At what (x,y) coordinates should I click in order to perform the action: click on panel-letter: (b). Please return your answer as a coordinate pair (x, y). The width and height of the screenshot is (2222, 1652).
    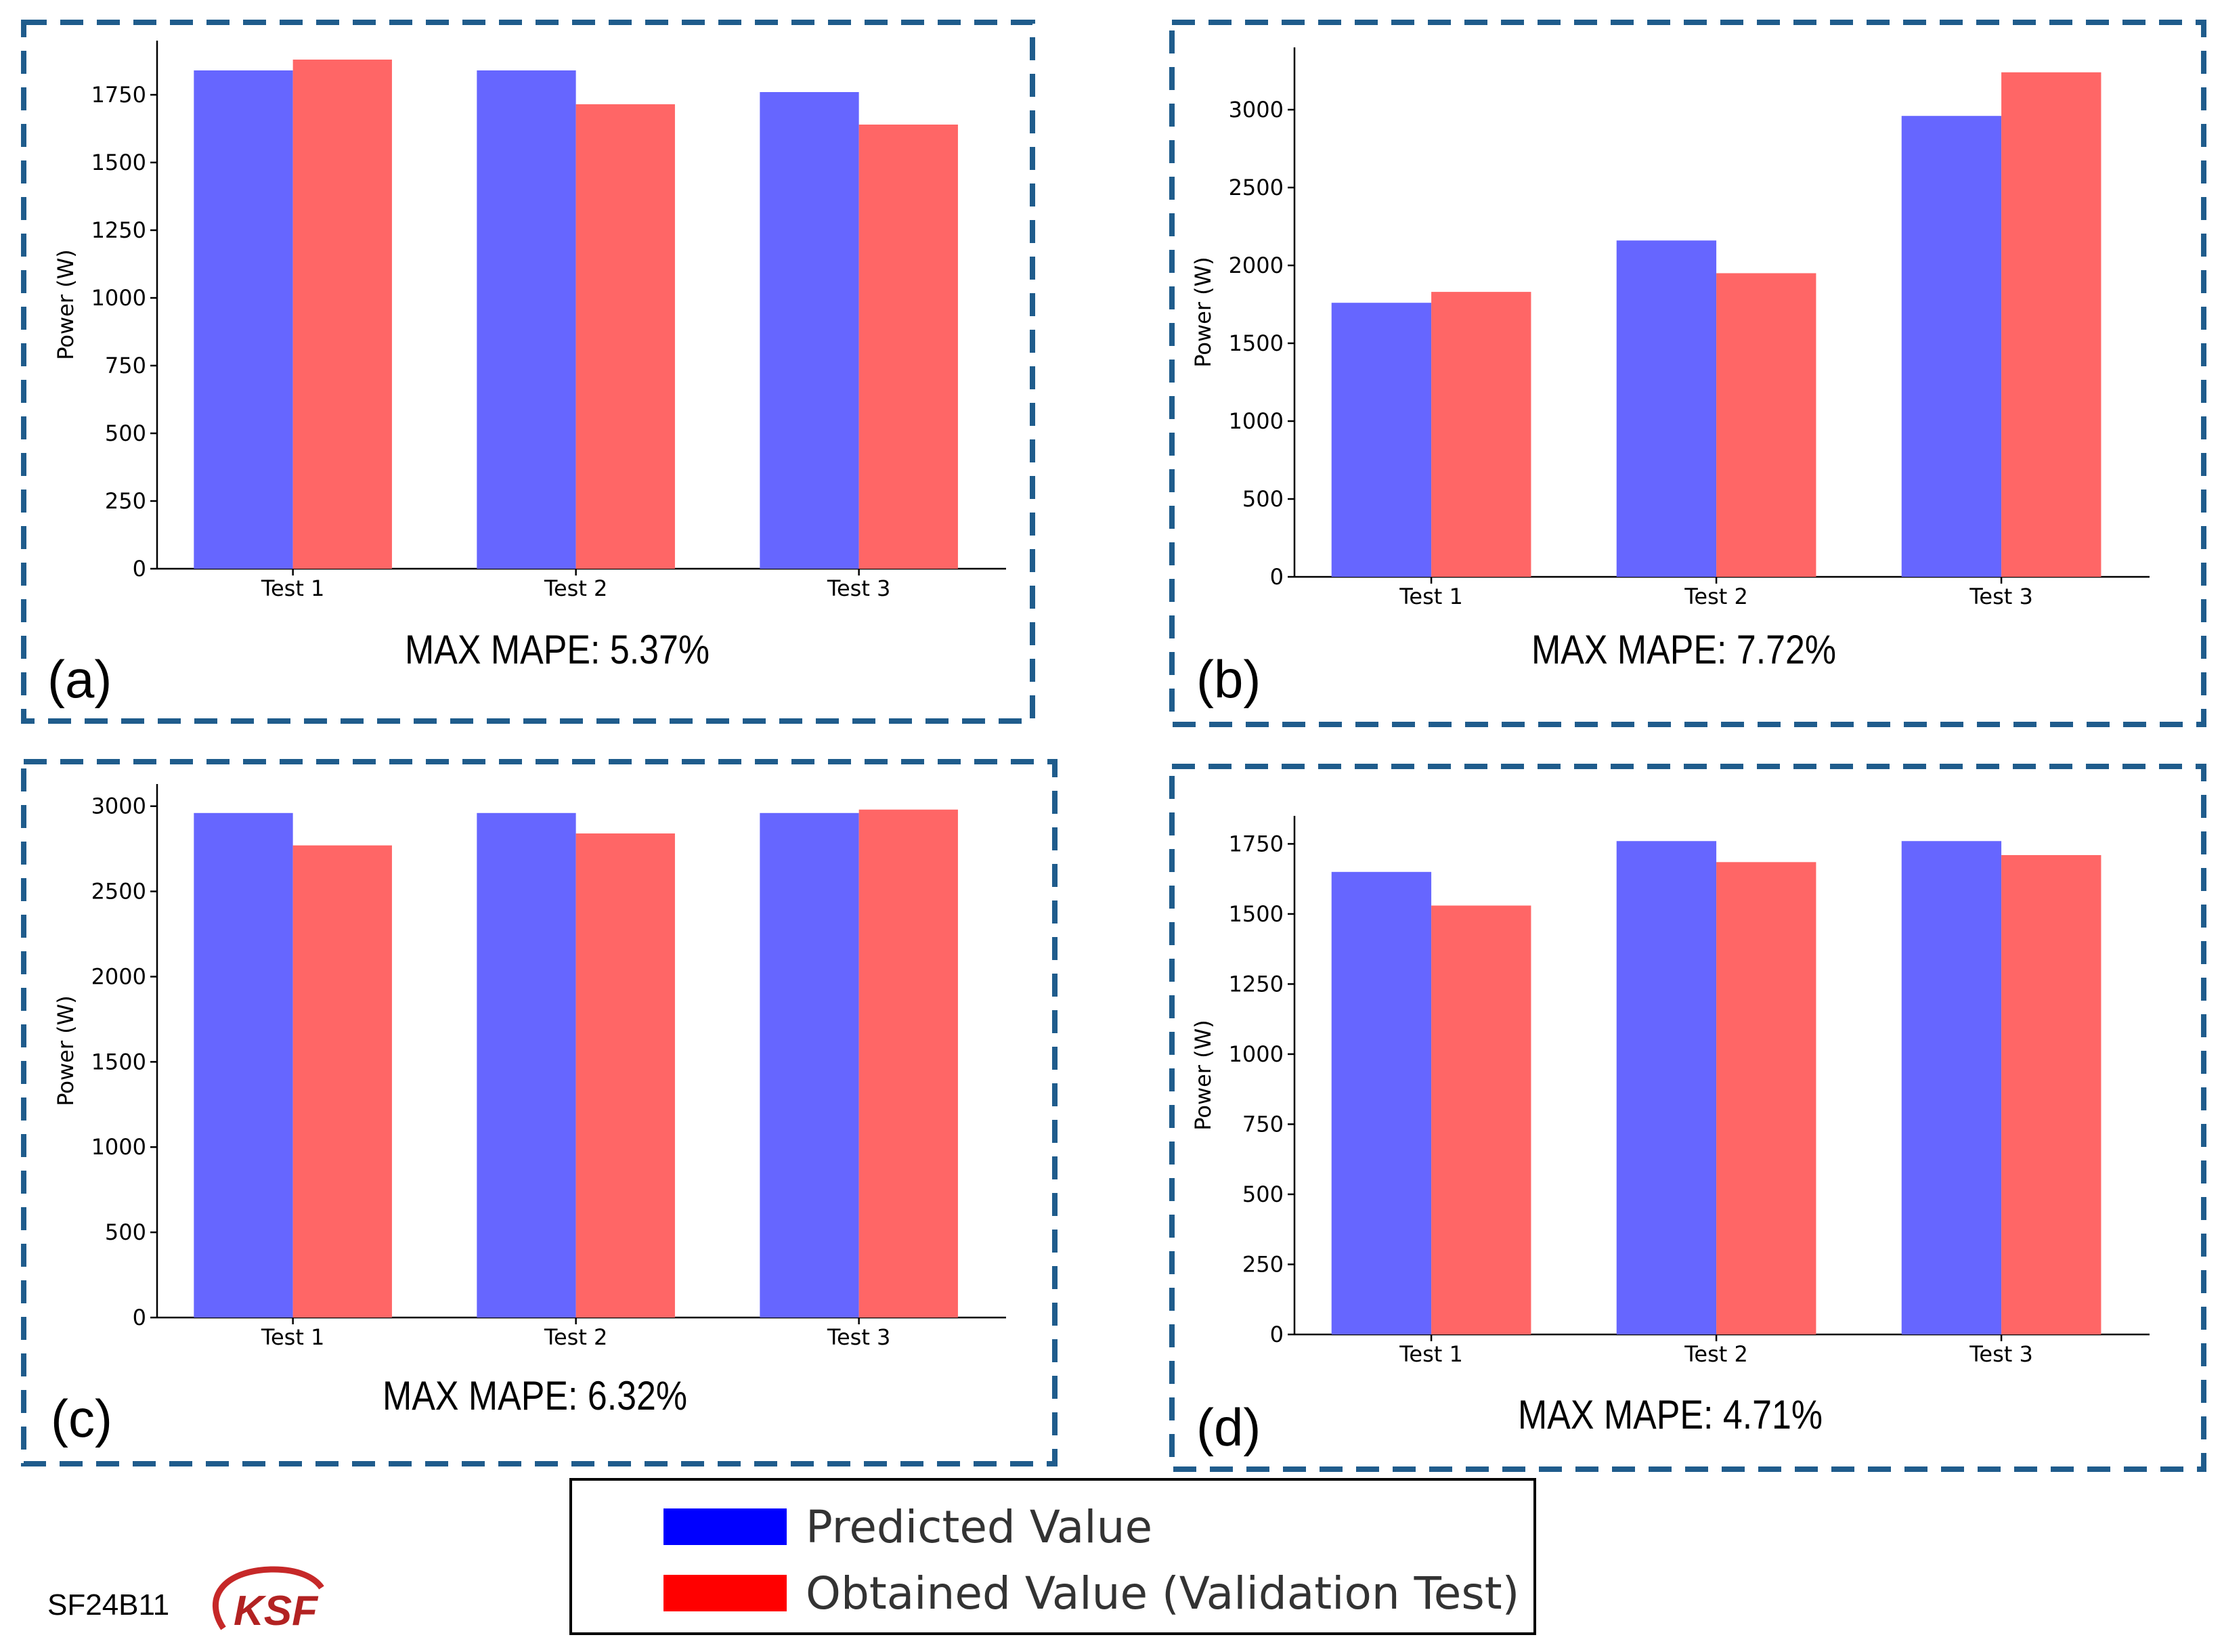
    Looking at the image, I should click on (1228, 679).